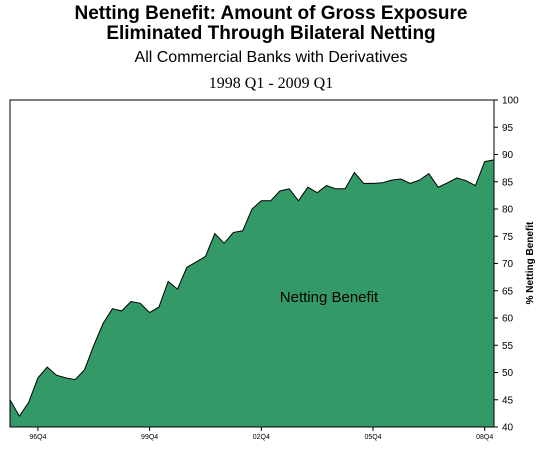 The height and width of the screenshot is (453, 542). What do you see at coordinates (508, 373) in the screenshot?
I see `y-tick-label: 50` at bounding box center [508, 373].